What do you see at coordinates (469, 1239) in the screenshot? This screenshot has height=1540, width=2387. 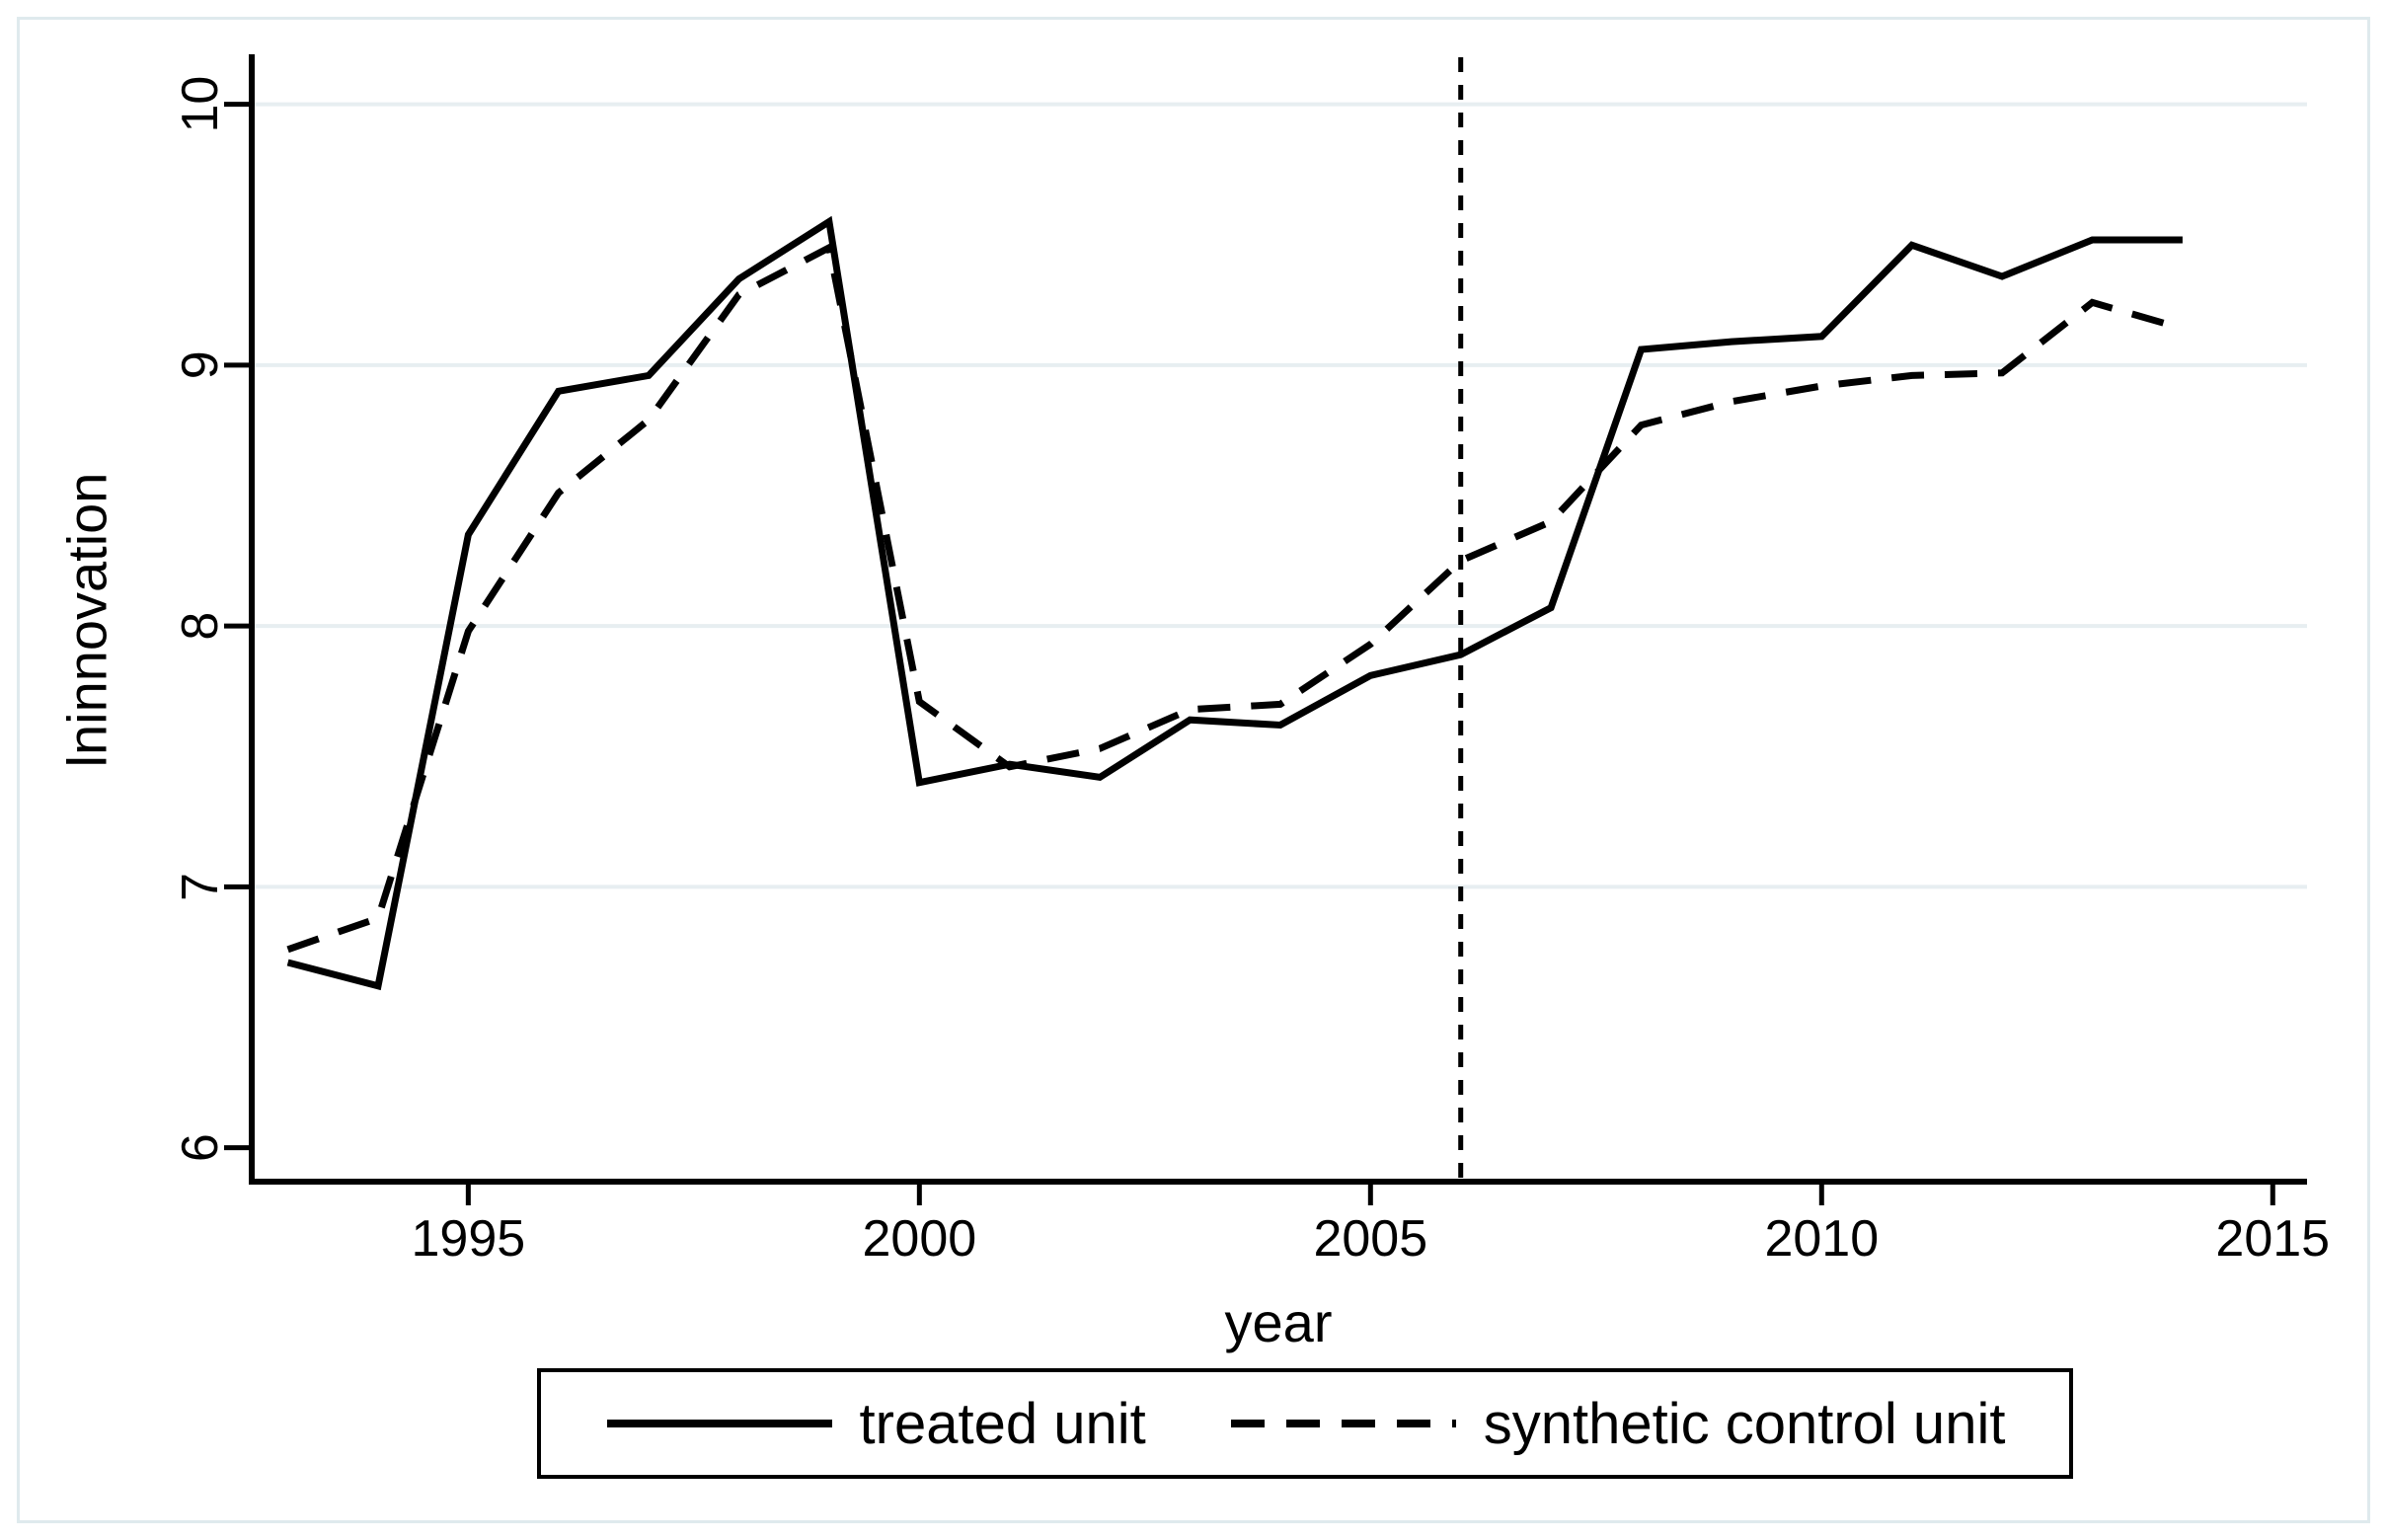 I see `x-tick-label: 1995` at bounding box center [469, 1239].